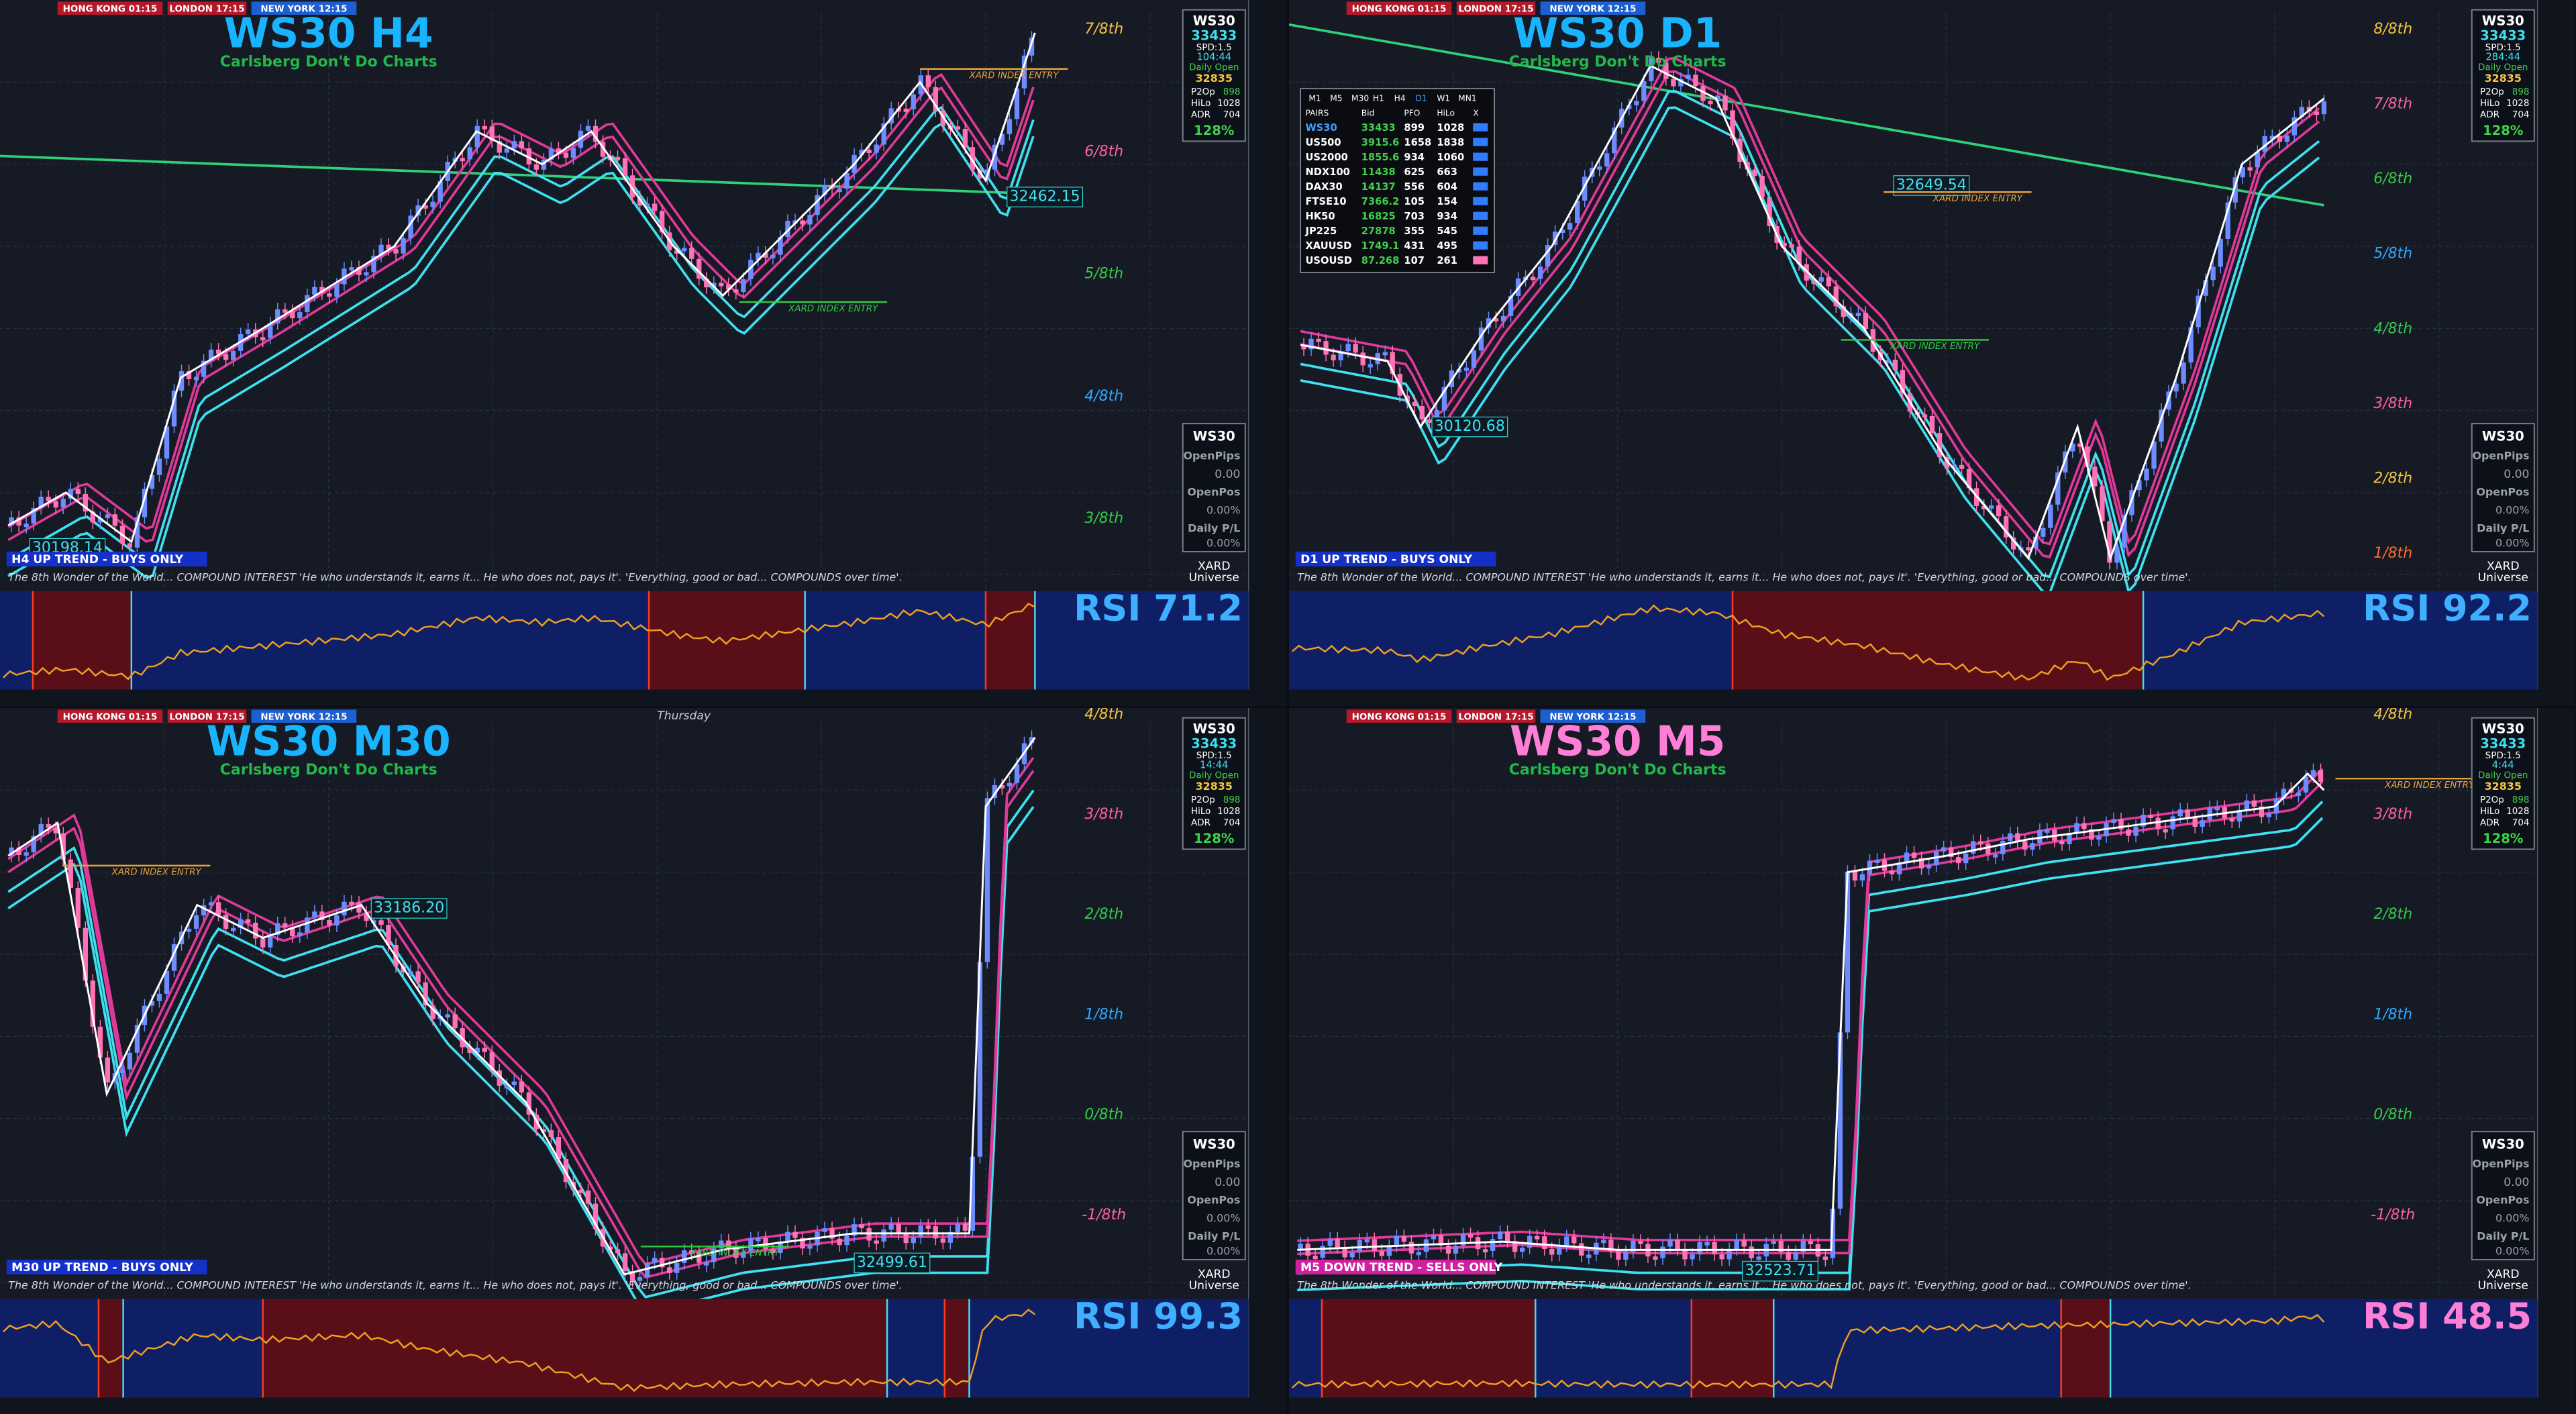 Image resolution: width=2576 pixels, height=1414 pixels. What do you see at coordinates (2503, 75) in the screenshot?
I see `info-box` at bounding box center [2503, 75].